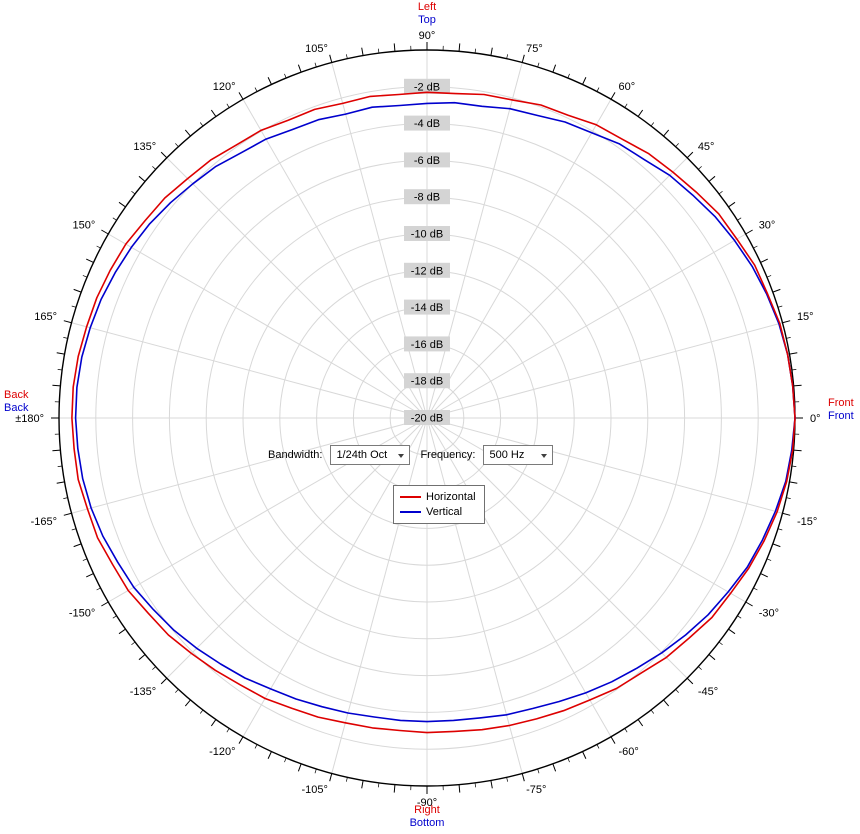 The height and width of the screenshot is (834, 860). I want to click on svg-text: -105°, so click(314, 790).